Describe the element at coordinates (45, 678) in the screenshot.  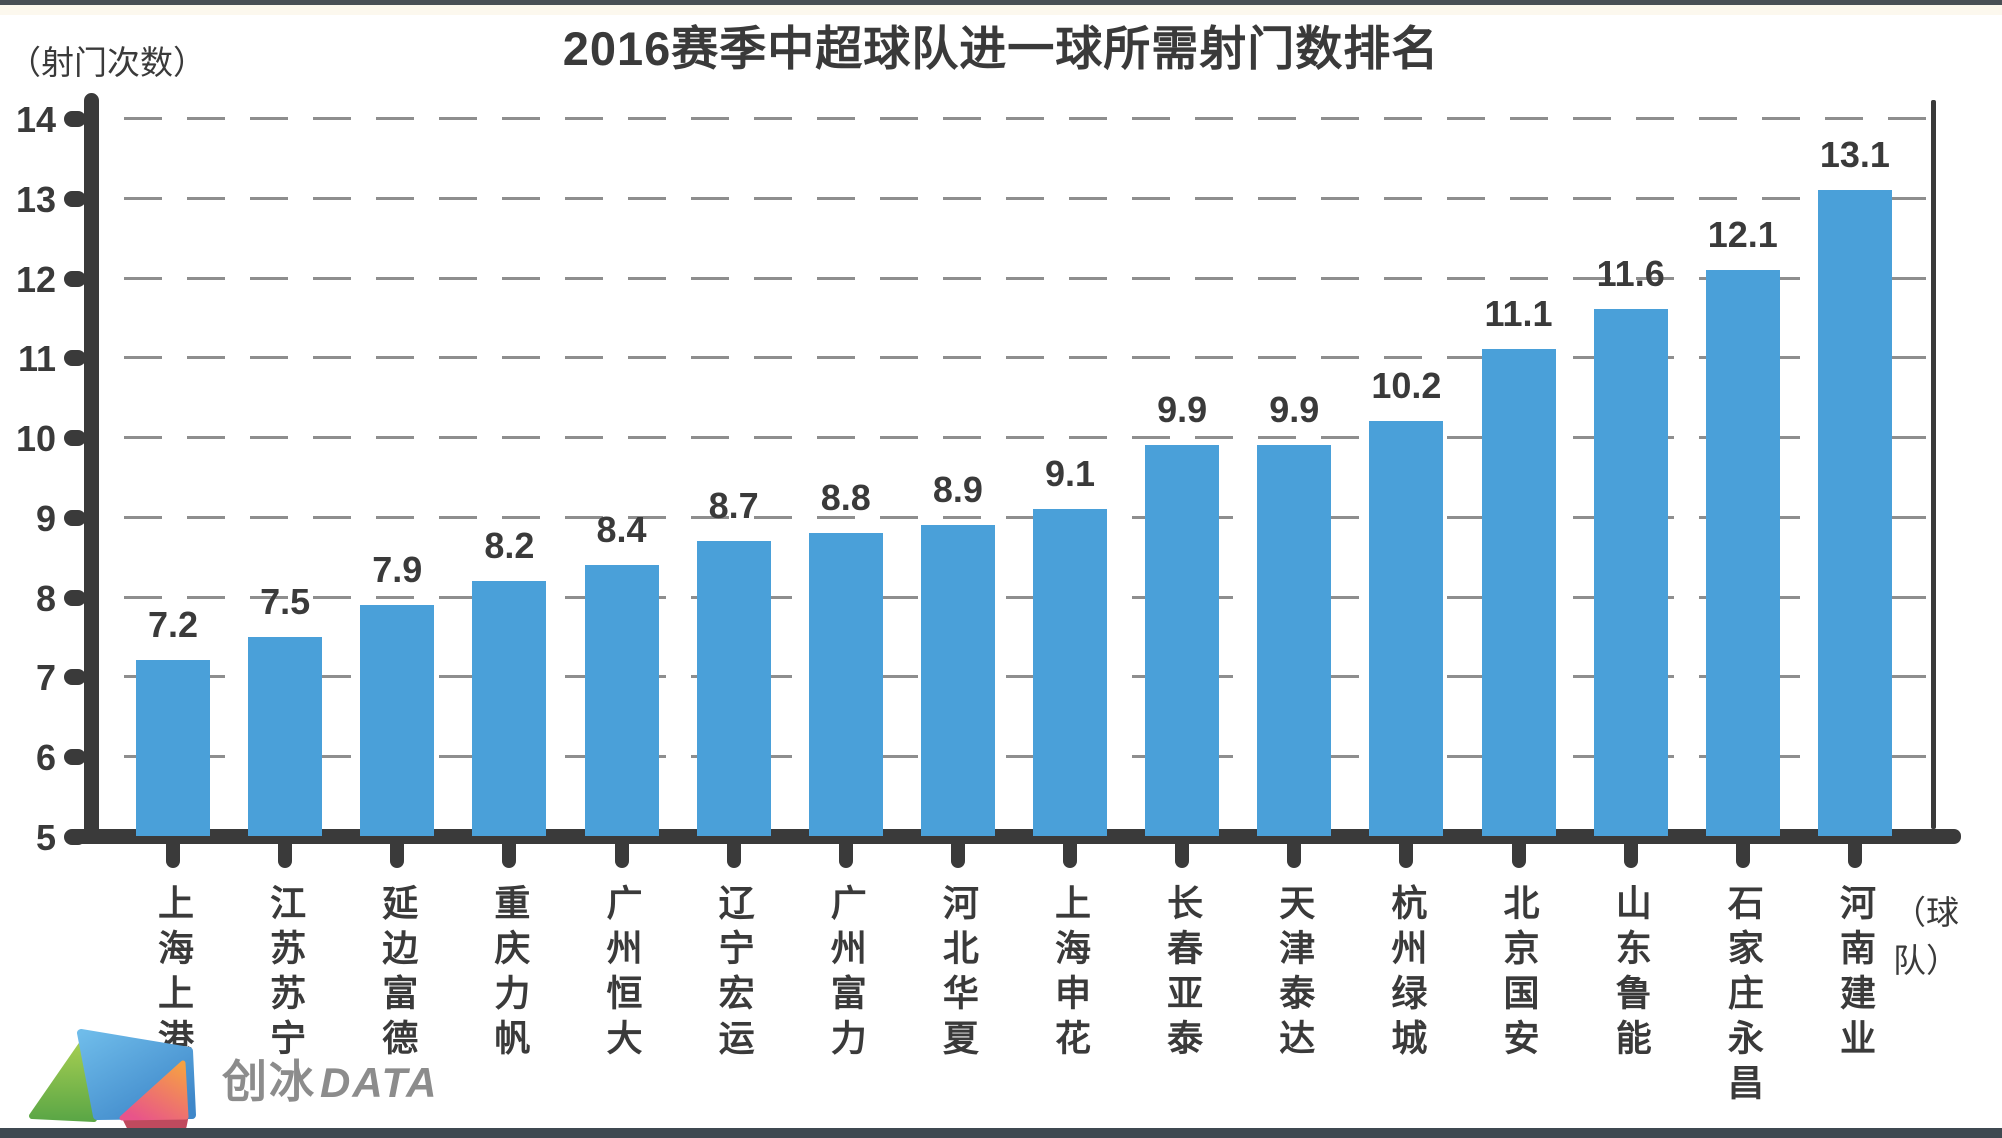
I see `y-tick-label: 7` at that location.